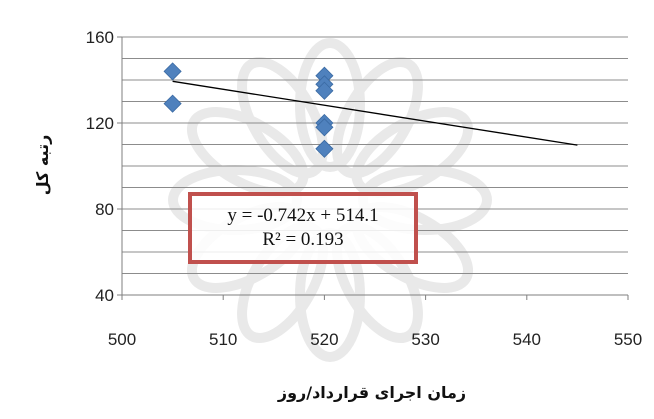  I want to click on trendline-line, so click(375, 113).